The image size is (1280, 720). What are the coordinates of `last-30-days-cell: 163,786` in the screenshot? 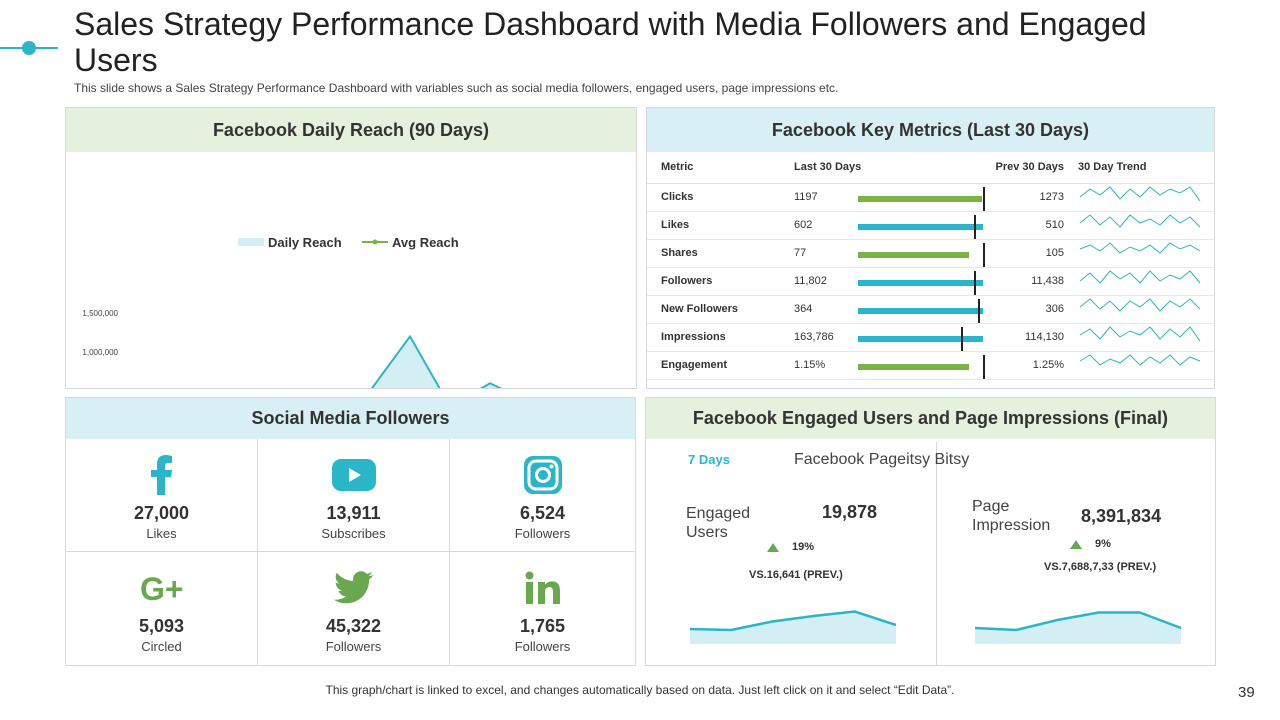 It's located at (885, 337).